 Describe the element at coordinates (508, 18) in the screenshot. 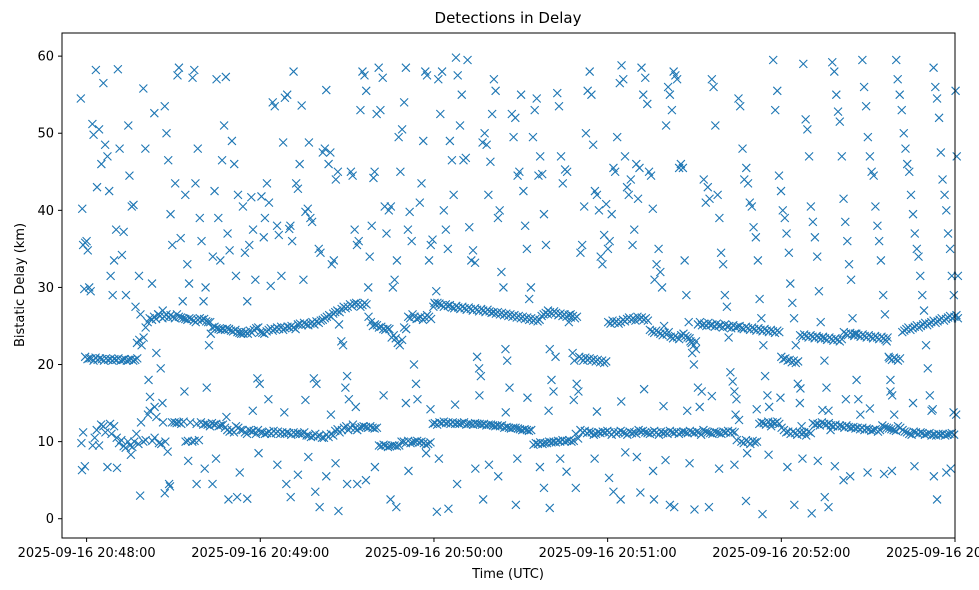

I see `chart-title: Detections in Delay` at that location.